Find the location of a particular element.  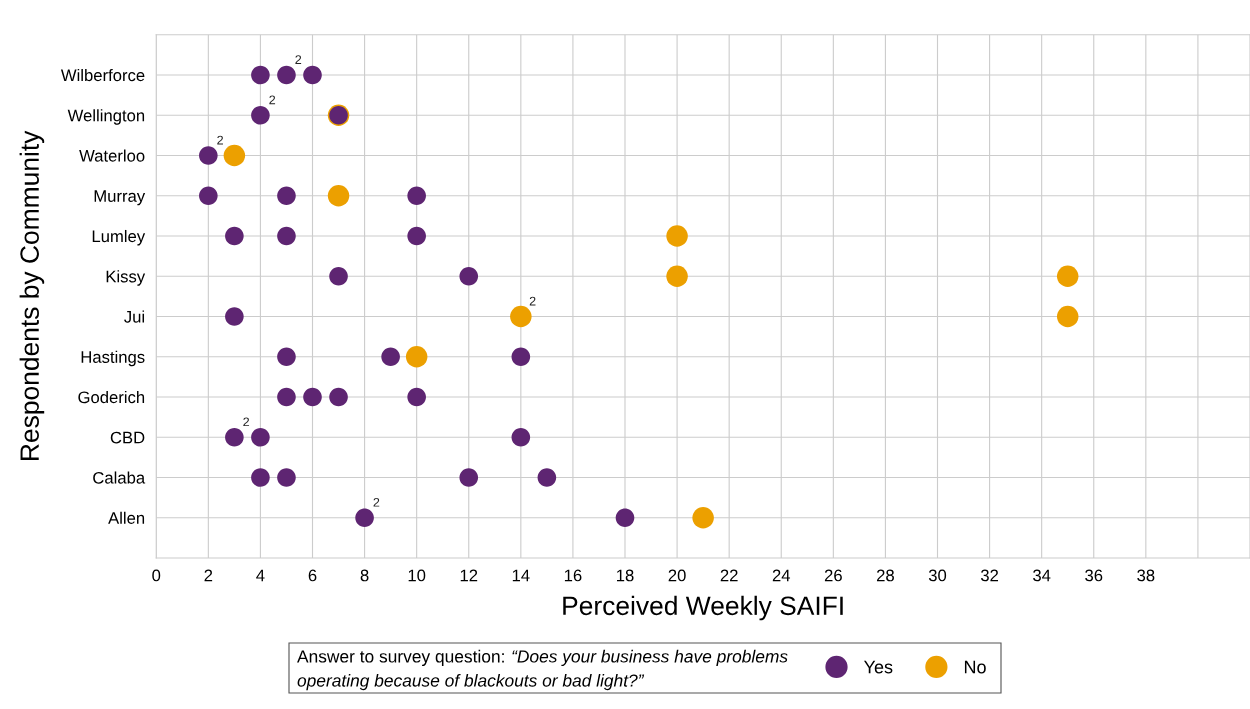

y-tick-label: Calaba is located at coordinates (119, 477).